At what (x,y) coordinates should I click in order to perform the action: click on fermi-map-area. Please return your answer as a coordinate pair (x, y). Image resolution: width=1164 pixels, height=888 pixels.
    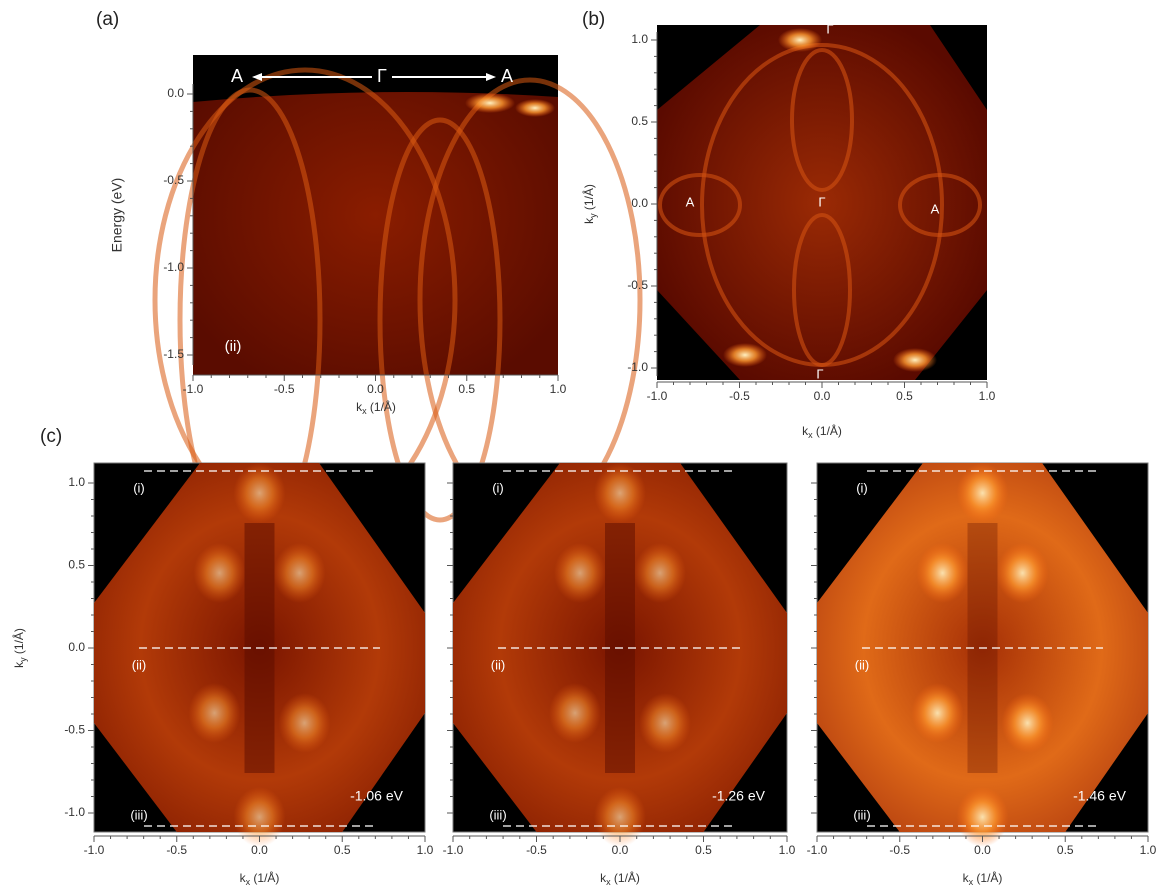
    Looking at the image, I should click on (822, 202).